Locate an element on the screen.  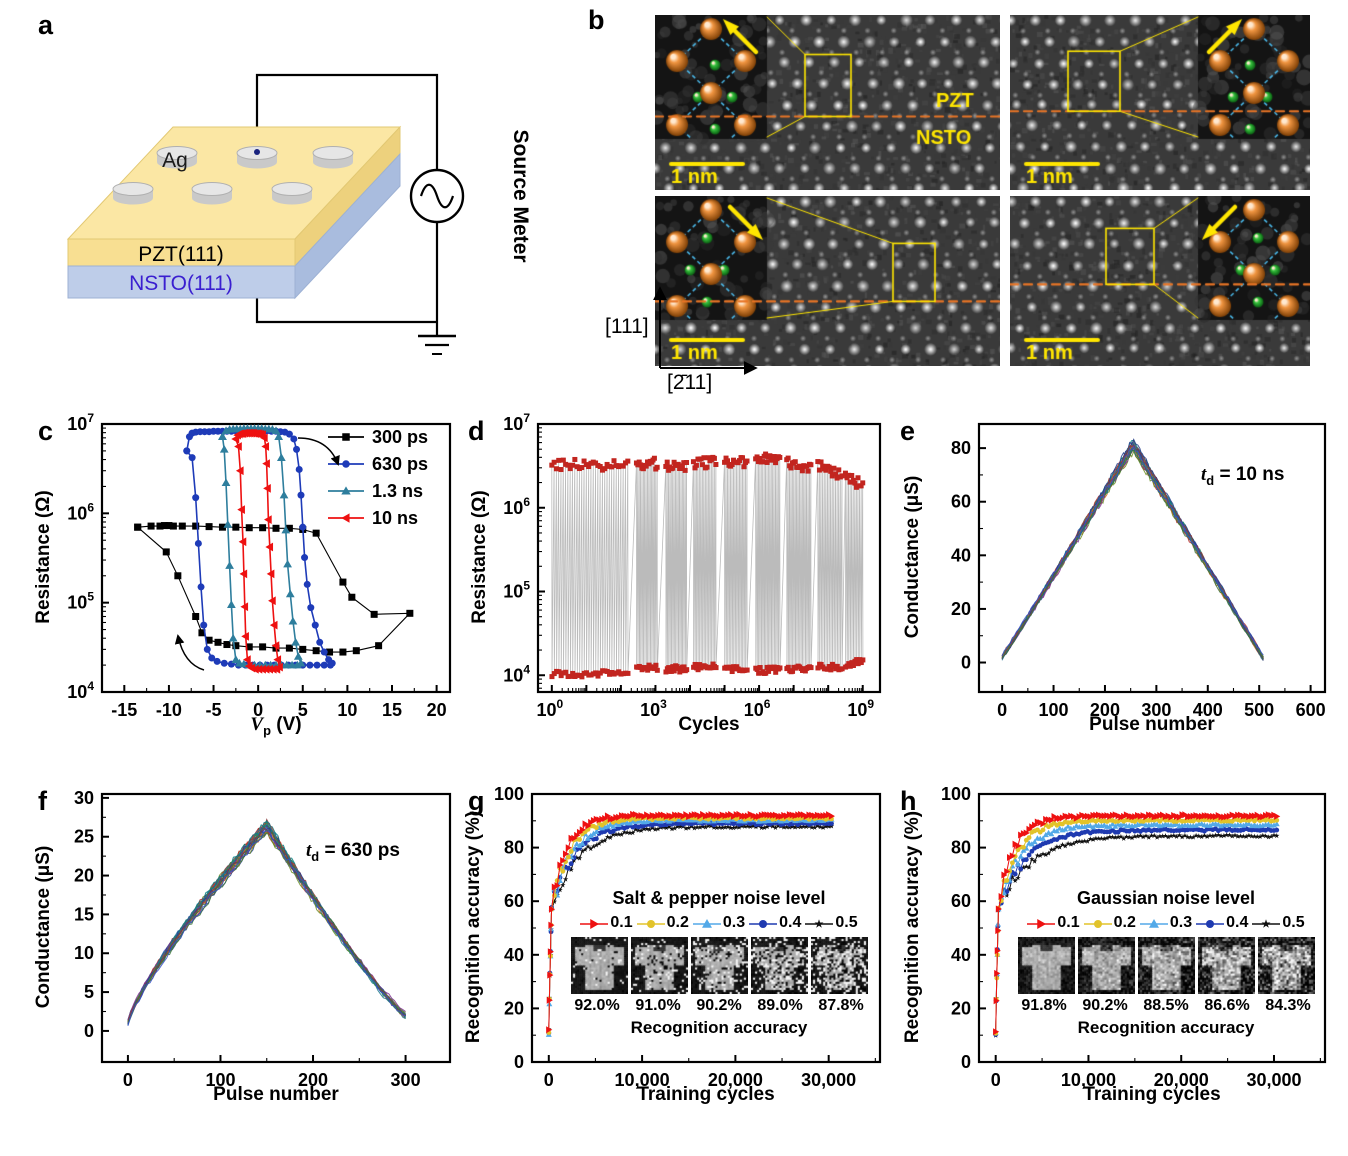
f-x-axis-label: Pulse number is located at coordinates (276, 1094).